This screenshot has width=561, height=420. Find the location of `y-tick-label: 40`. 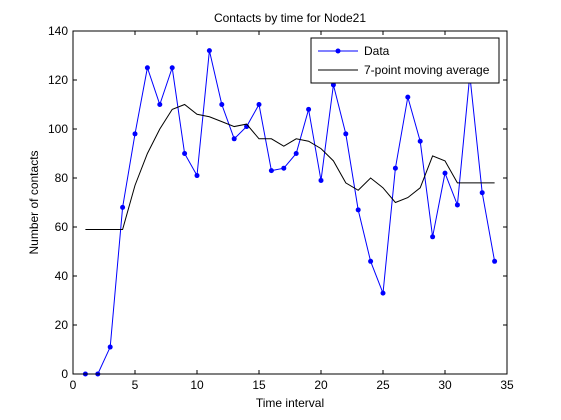

y-tick-label: 40 is located at coordinates (62, 276).